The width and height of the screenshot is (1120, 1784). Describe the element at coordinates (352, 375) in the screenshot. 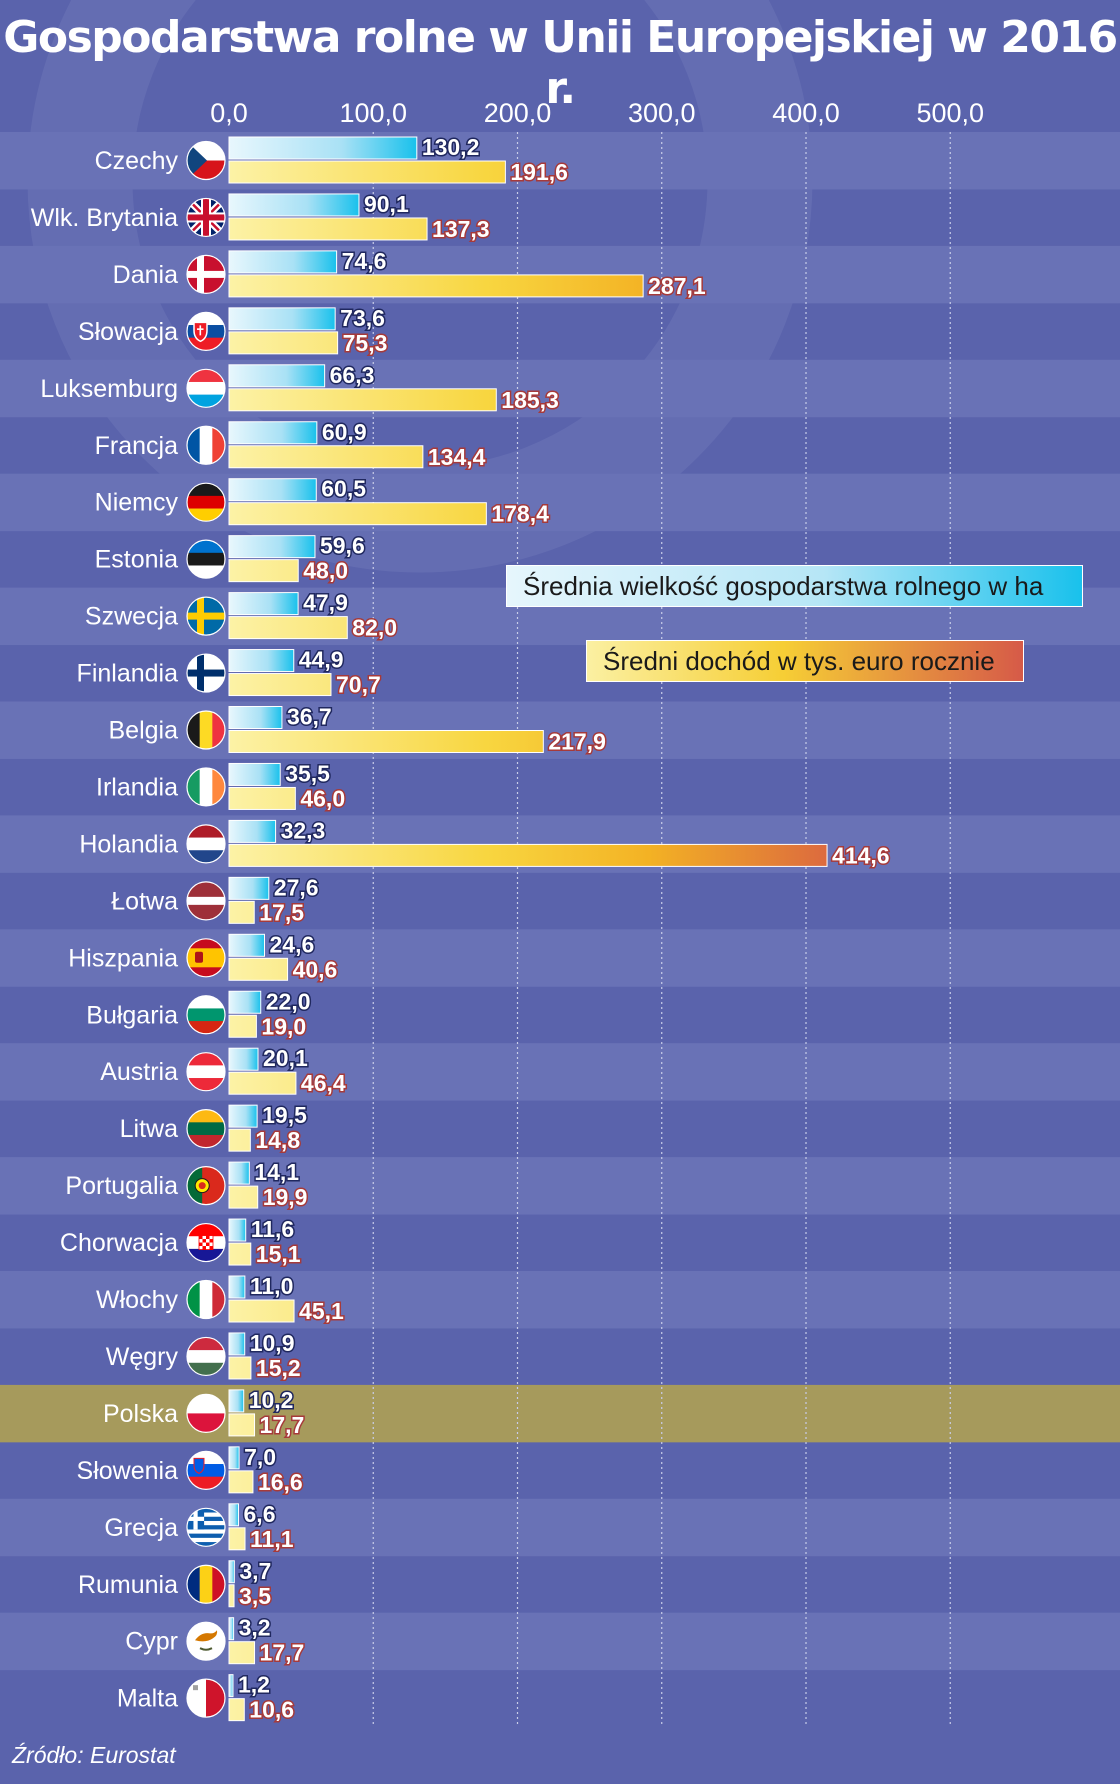

I see `size-value-label: 66,3` at that location.